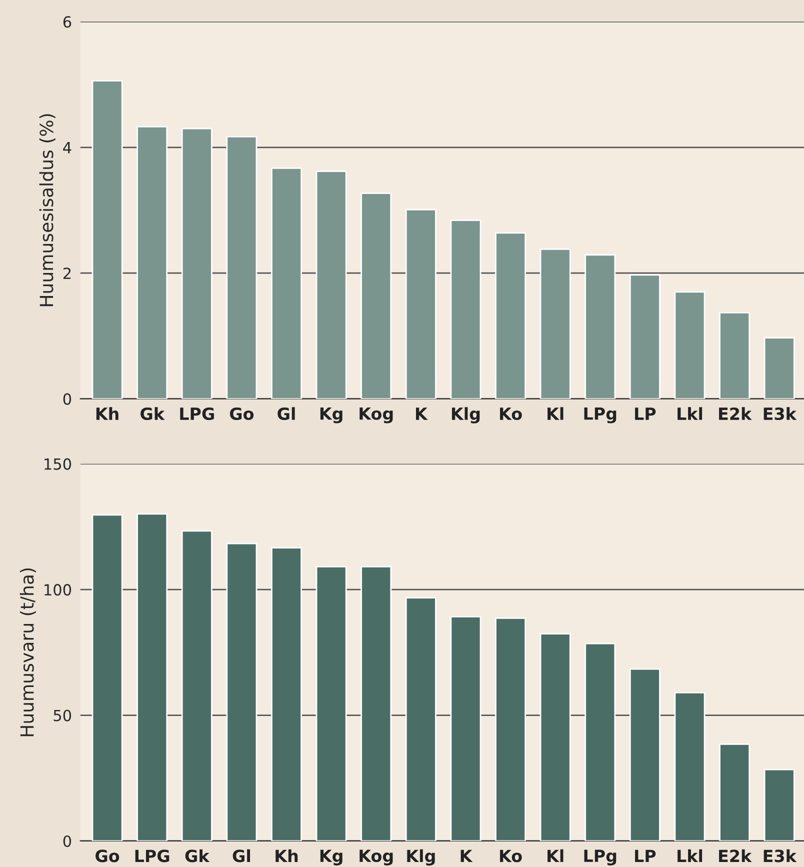 This screenshot has width=804, height=867. I want to click on y-tick-label: 100, so click(58, 590).